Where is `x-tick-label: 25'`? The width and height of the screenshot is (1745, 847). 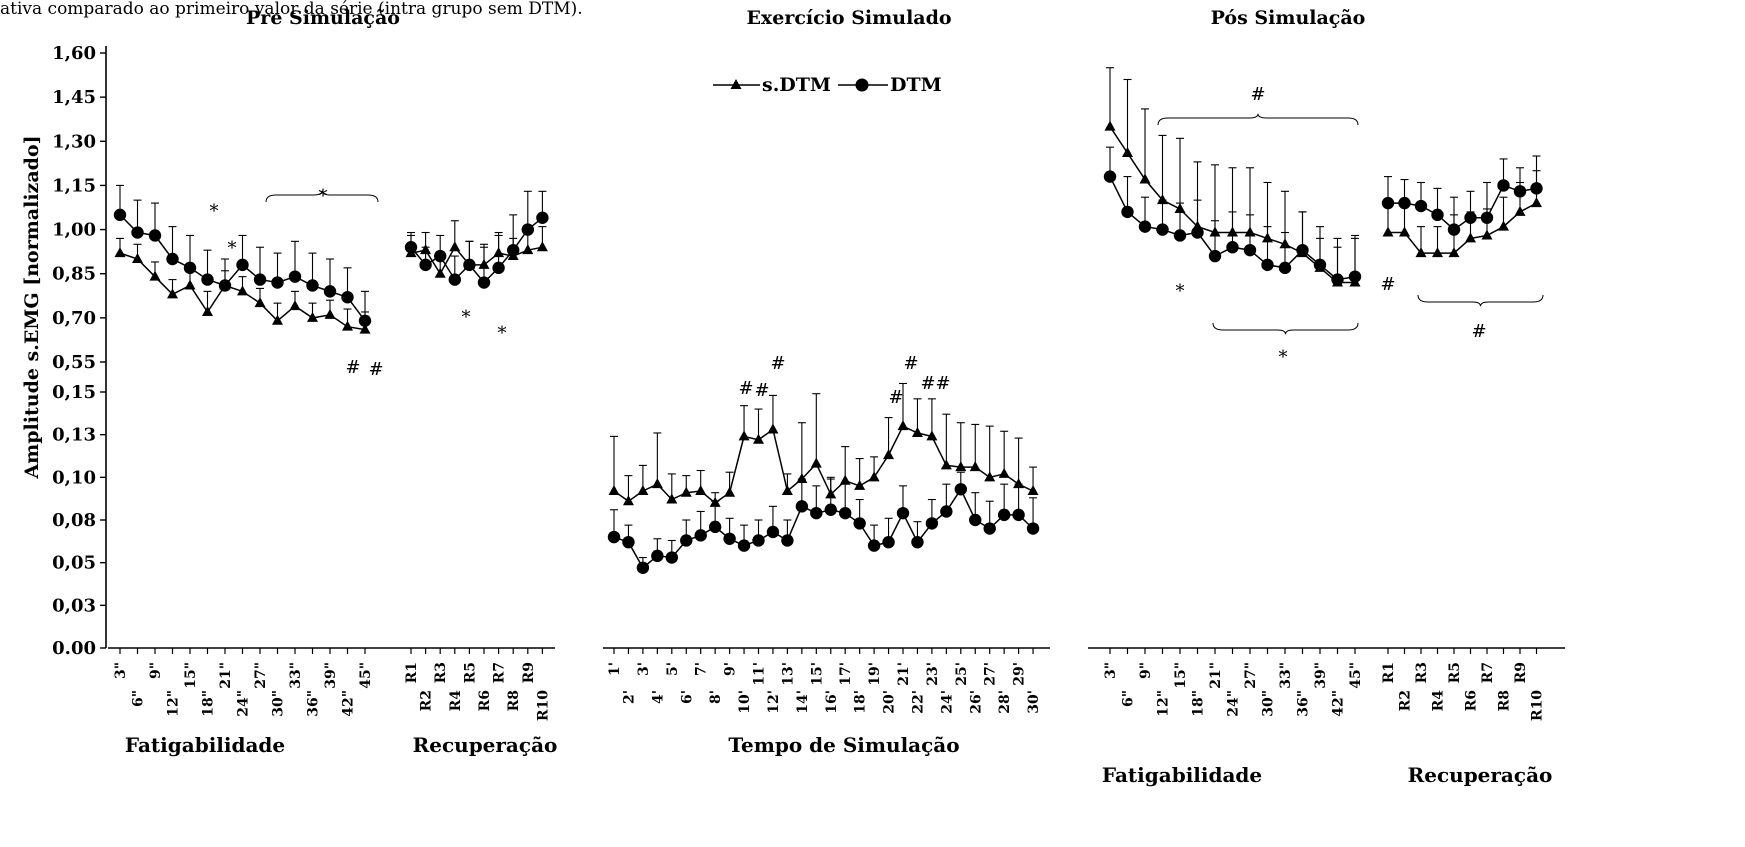 x-tick-label: 25' is located at coordinates (962, 674).